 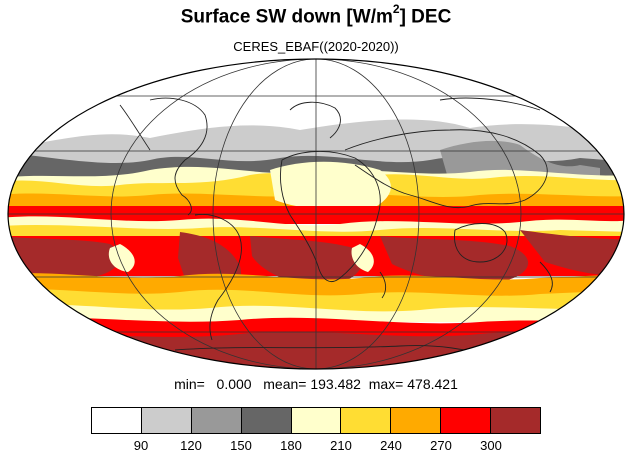 I want to click on title-main: Surface SW down [W/m, so click(x=286, y=17).